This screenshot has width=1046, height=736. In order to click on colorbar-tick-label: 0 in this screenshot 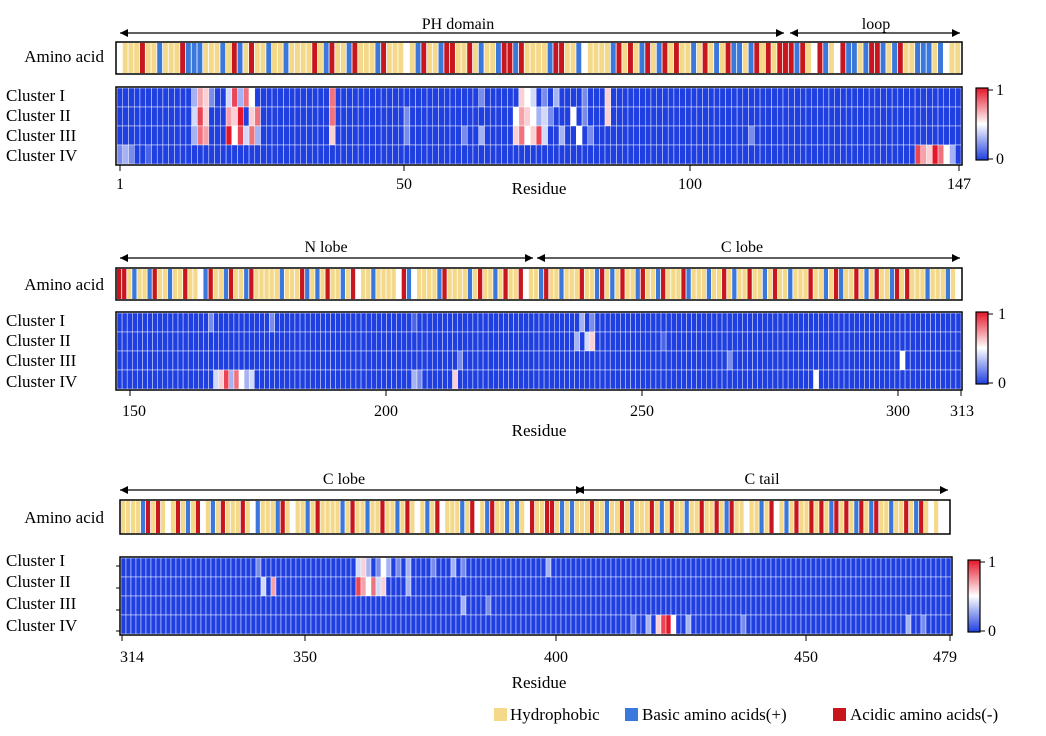, I will do `click(1002, 383)`.